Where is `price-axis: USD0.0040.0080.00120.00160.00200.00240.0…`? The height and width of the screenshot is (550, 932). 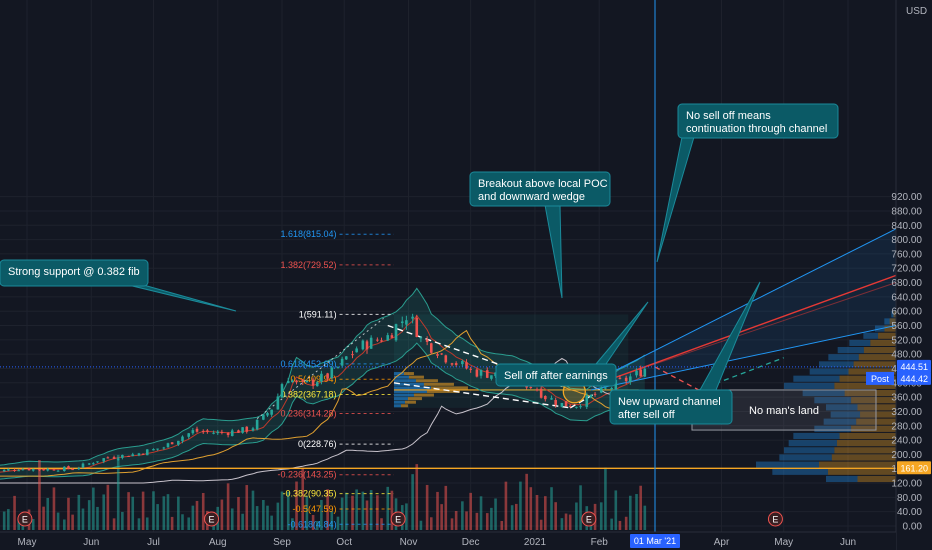 price-axis: USD0.0040.0080.00120.00160.00200.00240.0… is located at coordinates (899, 275).